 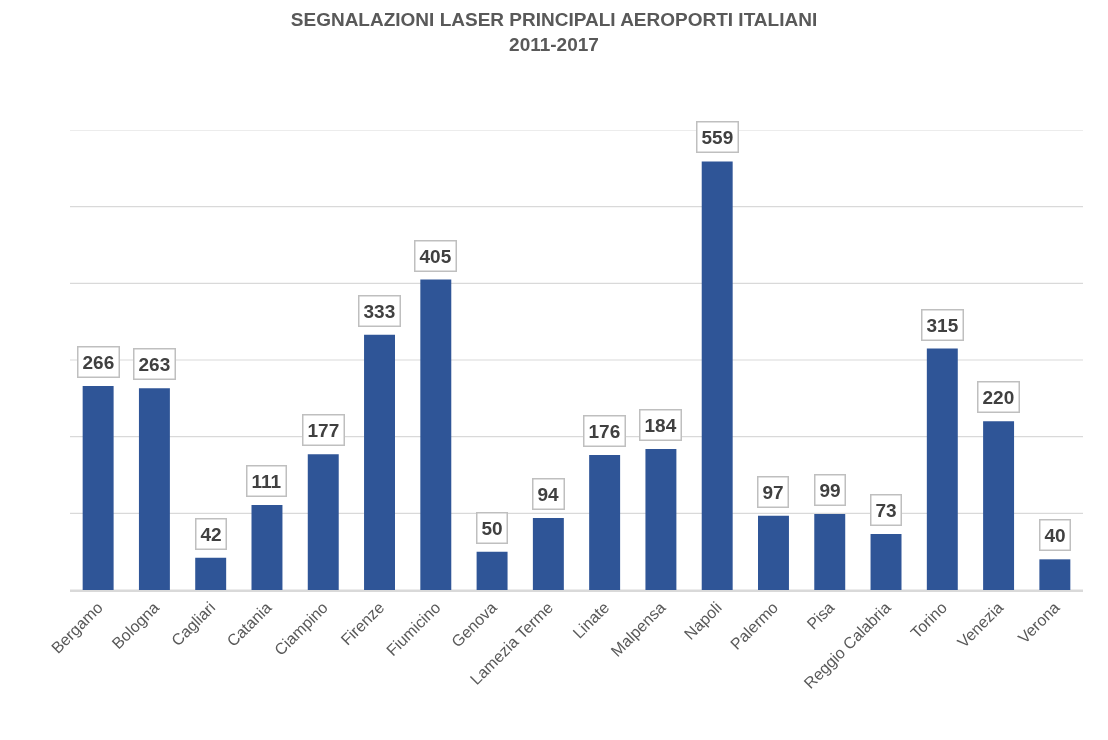 What do you see at coordinates (886, 510) in the screenshot?
I see `data-label: 73` at bounding box center [886, 510].